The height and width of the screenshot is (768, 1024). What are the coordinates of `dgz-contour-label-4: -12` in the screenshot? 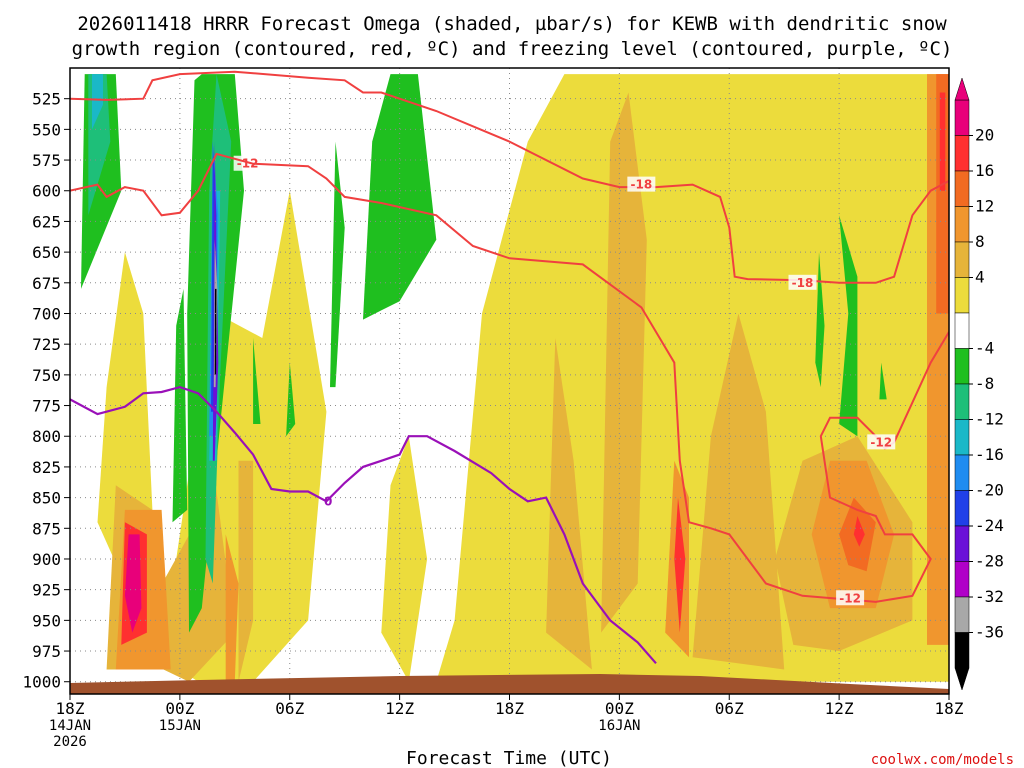 It's located at (850, 598).